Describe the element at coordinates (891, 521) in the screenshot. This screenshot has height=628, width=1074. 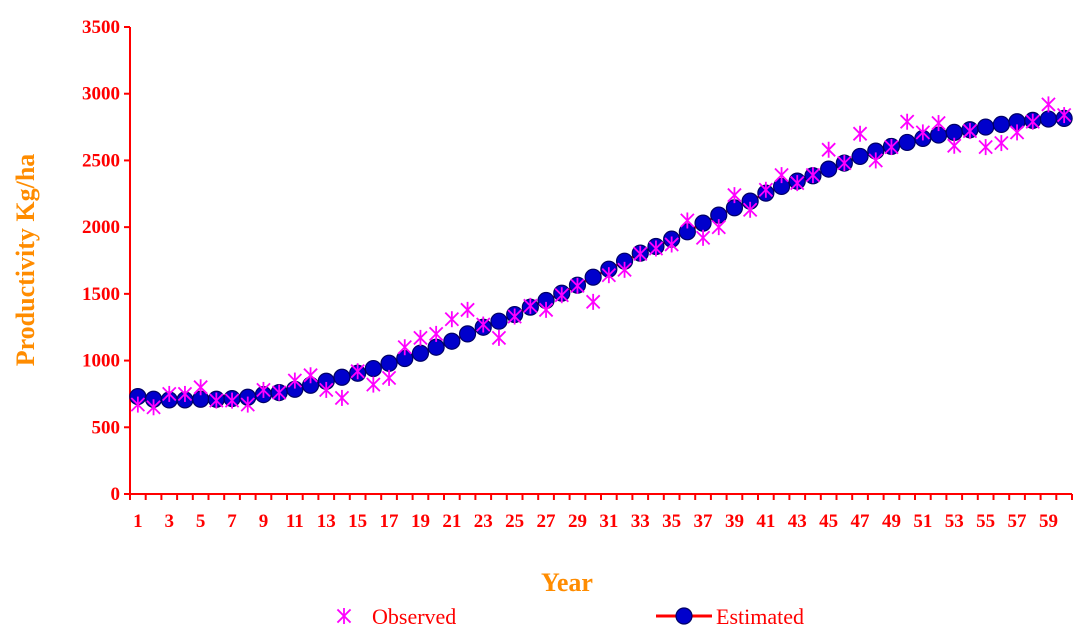
I see `x-tick-label: 49` at that location.